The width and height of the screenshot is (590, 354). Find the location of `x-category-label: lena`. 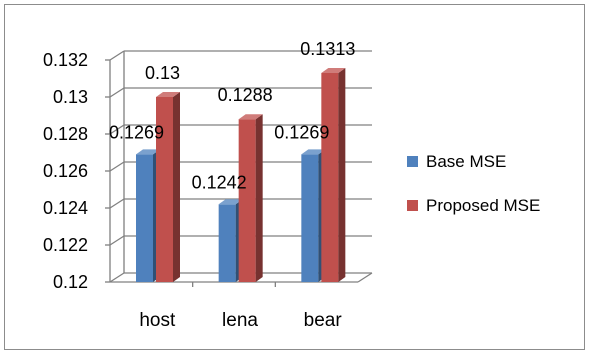

x-category-label: lena is located at coordinates (240, 320).